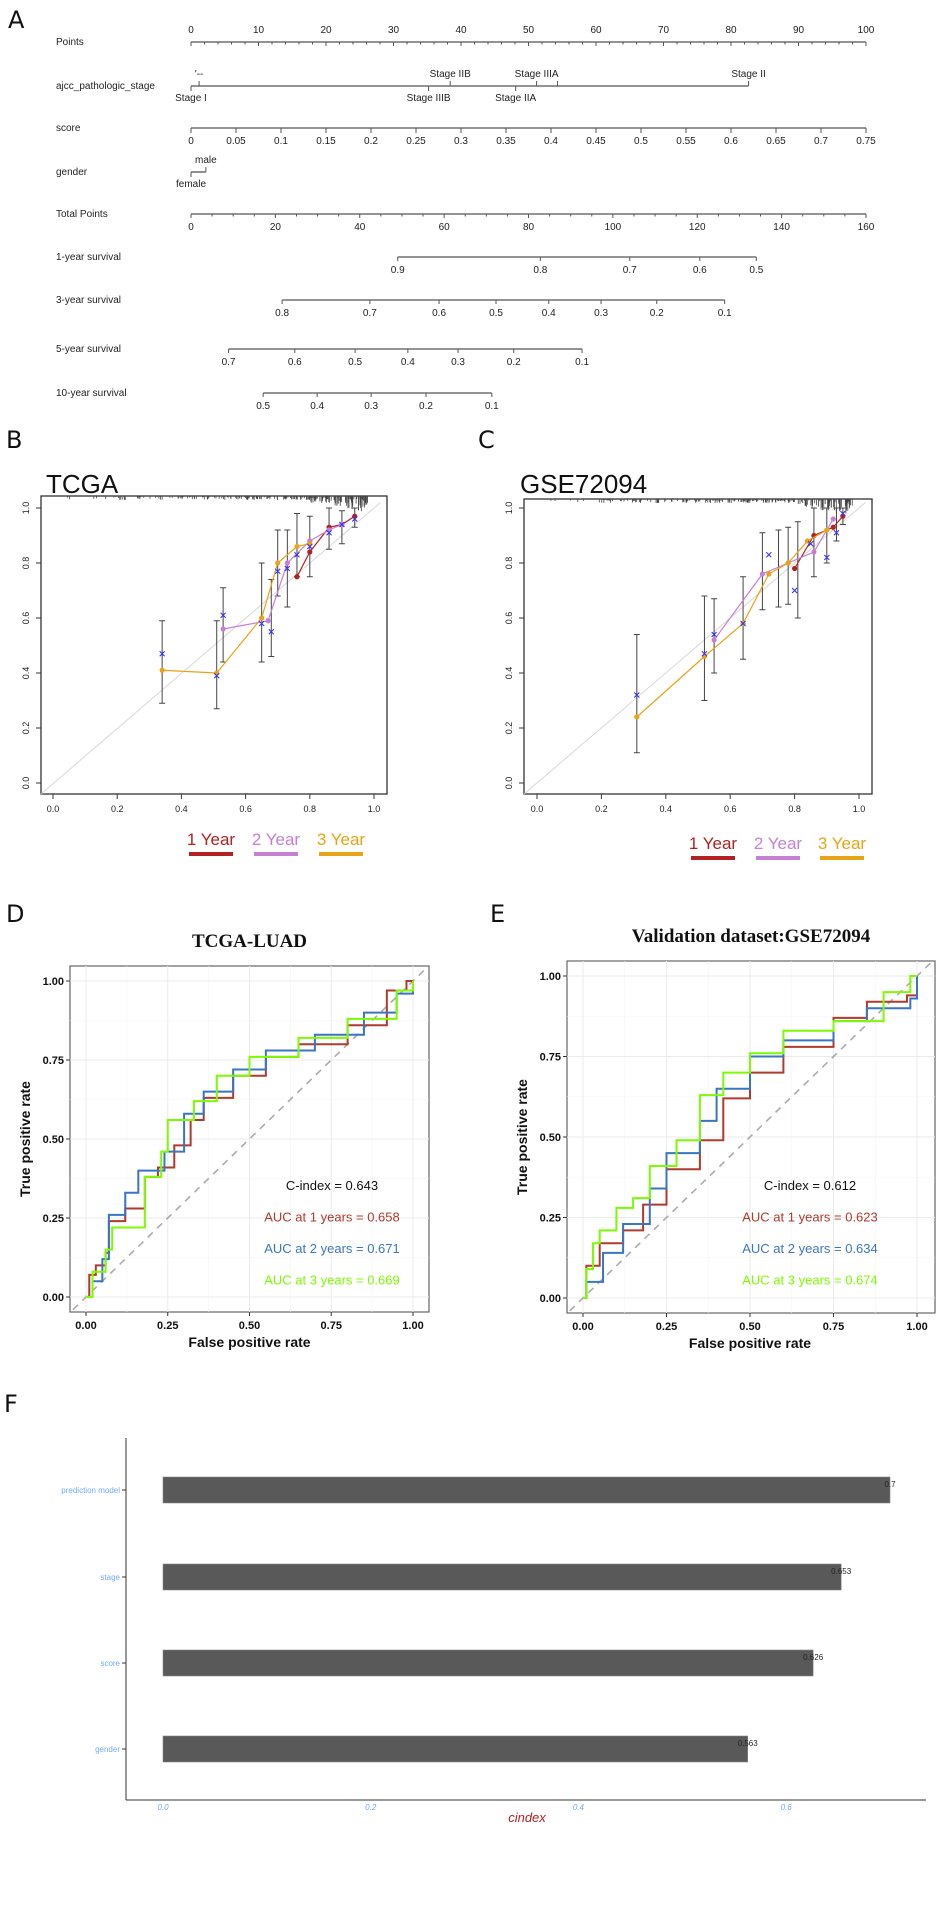 The height and width of the screenshot is (1912, 937). What do you see at coordinates (916, 1327) in the screenshot?
I see `x-tick-label: 1.00` at bounding box center [916, 1327].